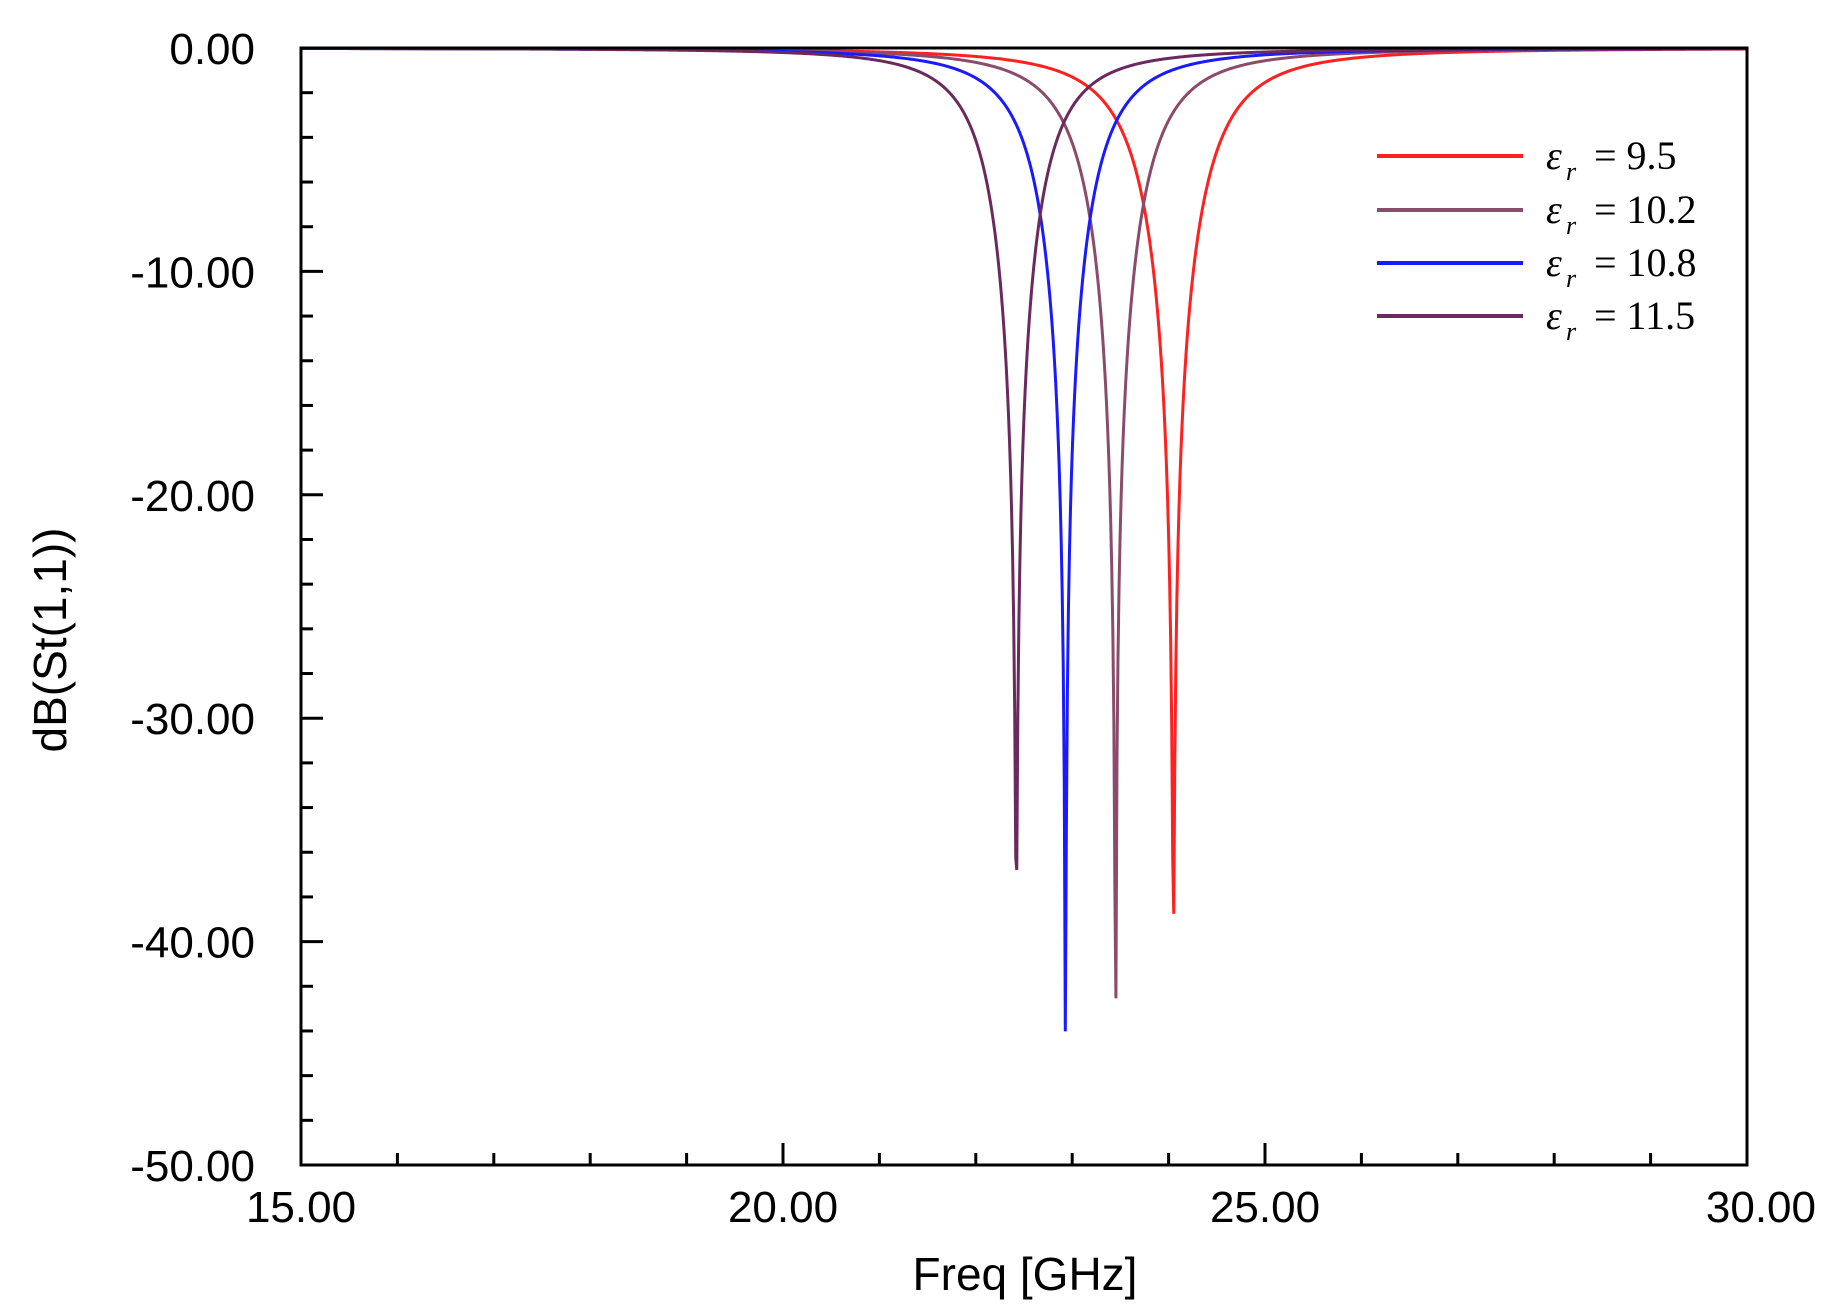 The image size is (1821, 1307). I want to click on y-tick-labels: 0.00 -10.00 -20.00 -30.00 -40.00 -50.00, so click(192, 608).